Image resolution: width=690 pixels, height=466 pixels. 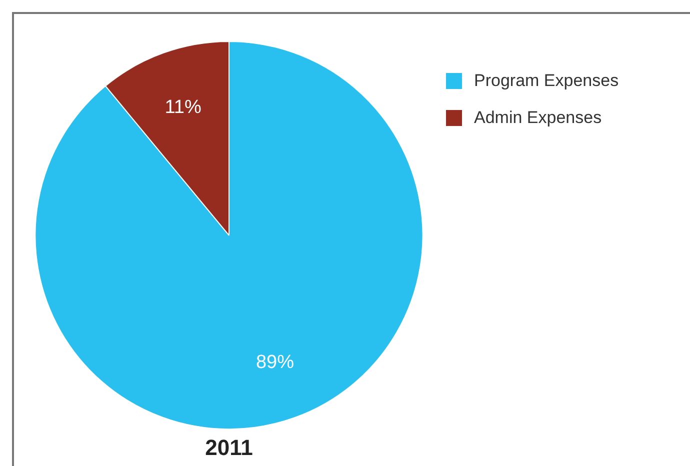 I want to click on legend-label: Admin Expenses, so click(x=538, y=118).